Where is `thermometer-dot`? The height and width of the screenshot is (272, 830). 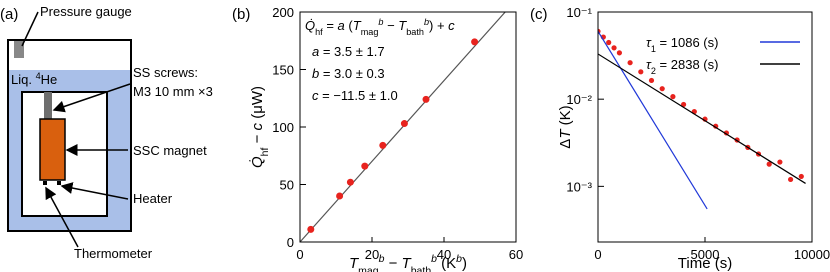
thermometer-dot is located at coordinates (45, 183).